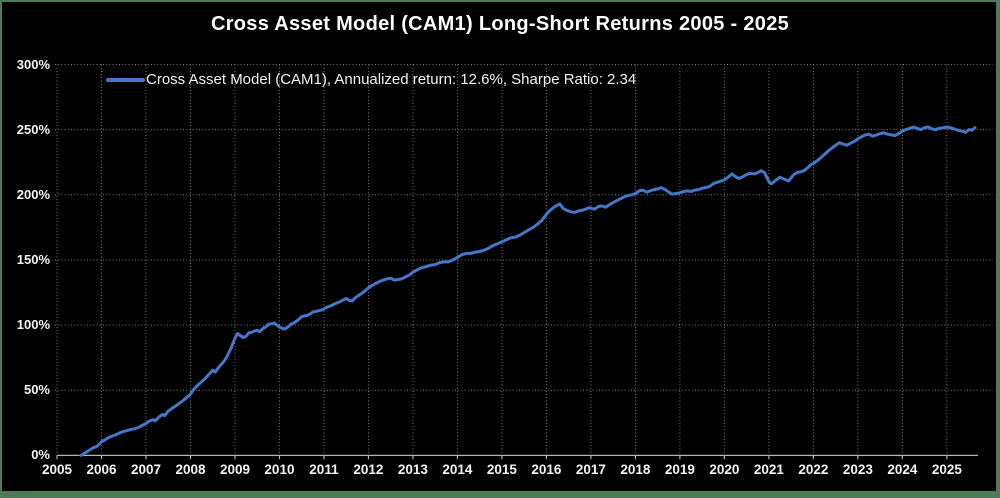 The height and width of the screenshot is (498, 1000). I want to click on legend-line-marker, so click(125, 79).